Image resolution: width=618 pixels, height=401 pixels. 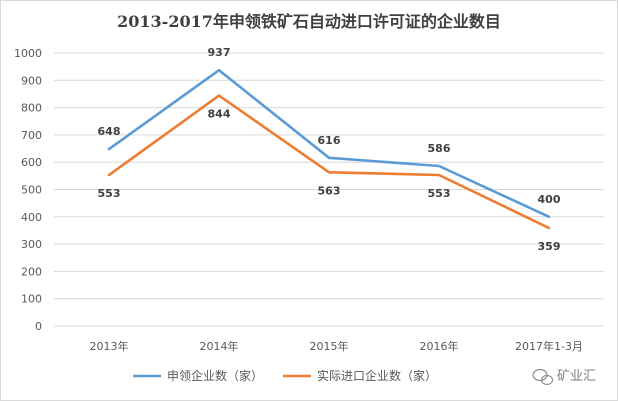 What do you see at coordinates (109, 346) in the screenshot?
I see `x-tick-label: 2013年` at bounding box center [109, 346].